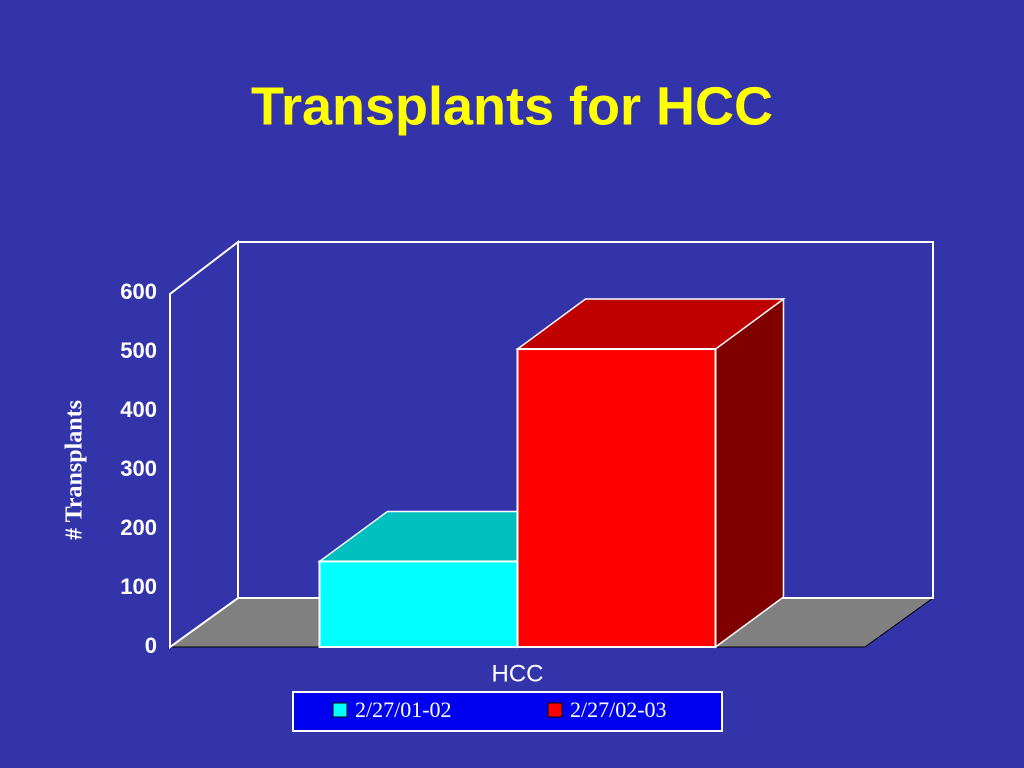  Describe the element at coordinates (403, 709) in the screenshot. I see `legend-label: 2/27/01-02` at that location.